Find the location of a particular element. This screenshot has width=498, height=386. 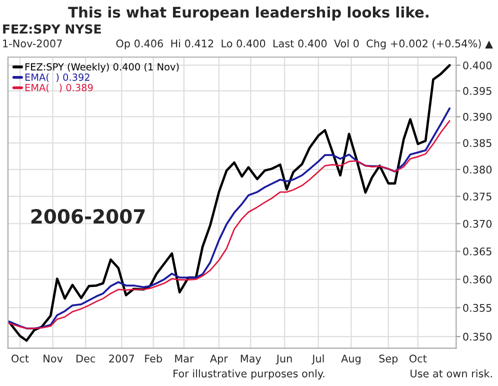

x-tick-label: Jun is located at coordinates (284, 359).